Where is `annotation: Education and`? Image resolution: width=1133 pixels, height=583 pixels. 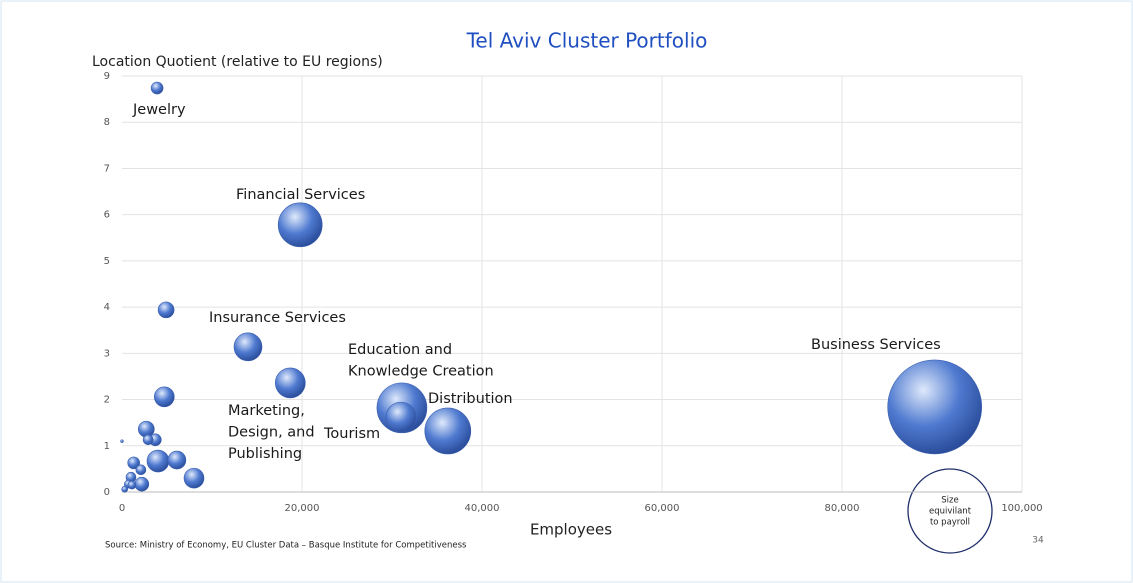
annotation: Education and is located at coordinates (400, 350).